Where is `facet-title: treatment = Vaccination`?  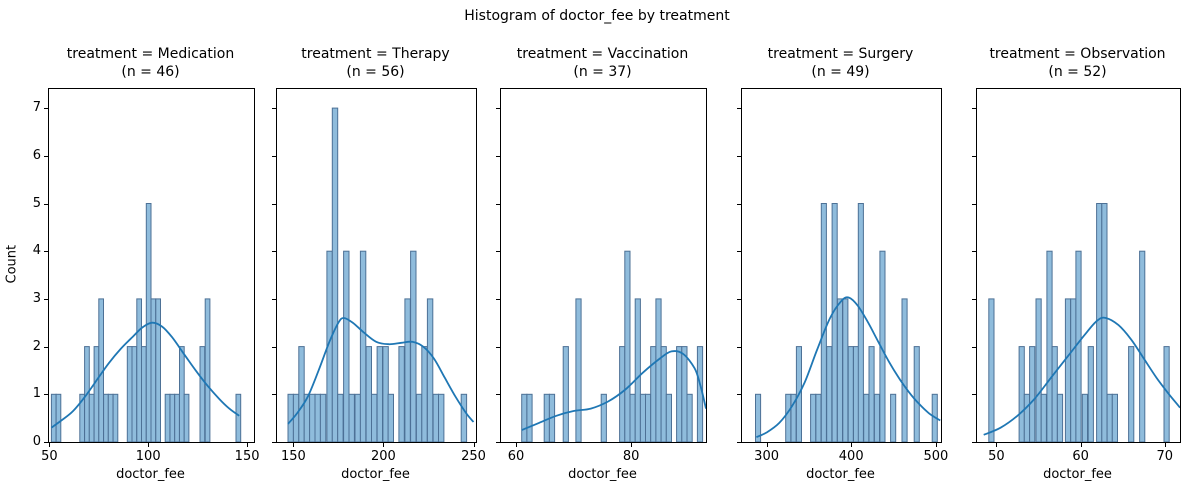
facet-title: treatment = Vaccination is located at coordinates (602, 54).